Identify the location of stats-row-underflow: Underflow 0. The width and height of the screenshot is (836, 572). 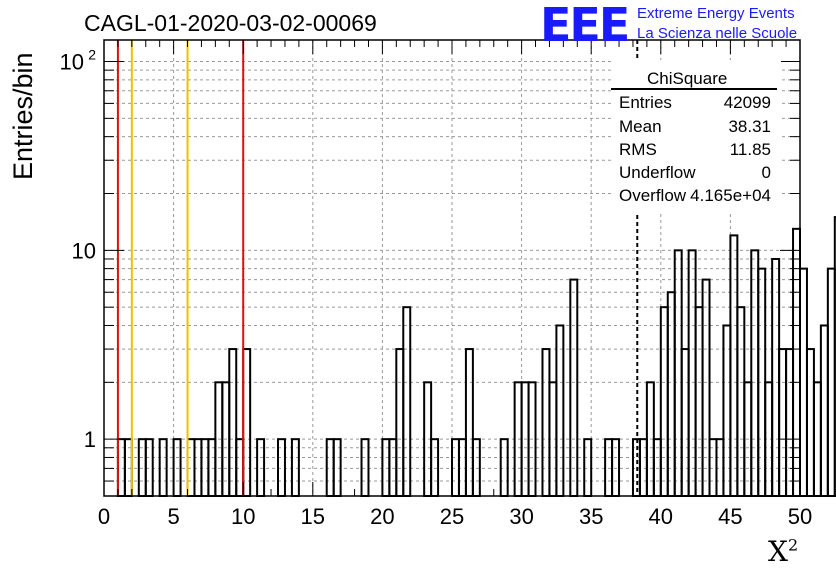
(695, 174).